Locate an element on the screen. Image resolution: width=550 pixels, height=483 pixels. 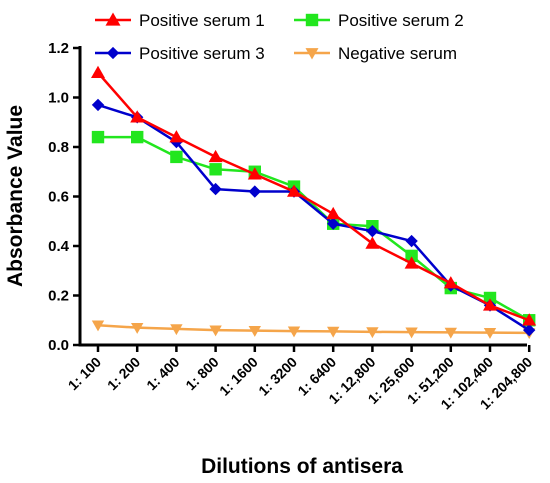
x-tick-label: 1: 3200 is located at coordinates (277, 376).